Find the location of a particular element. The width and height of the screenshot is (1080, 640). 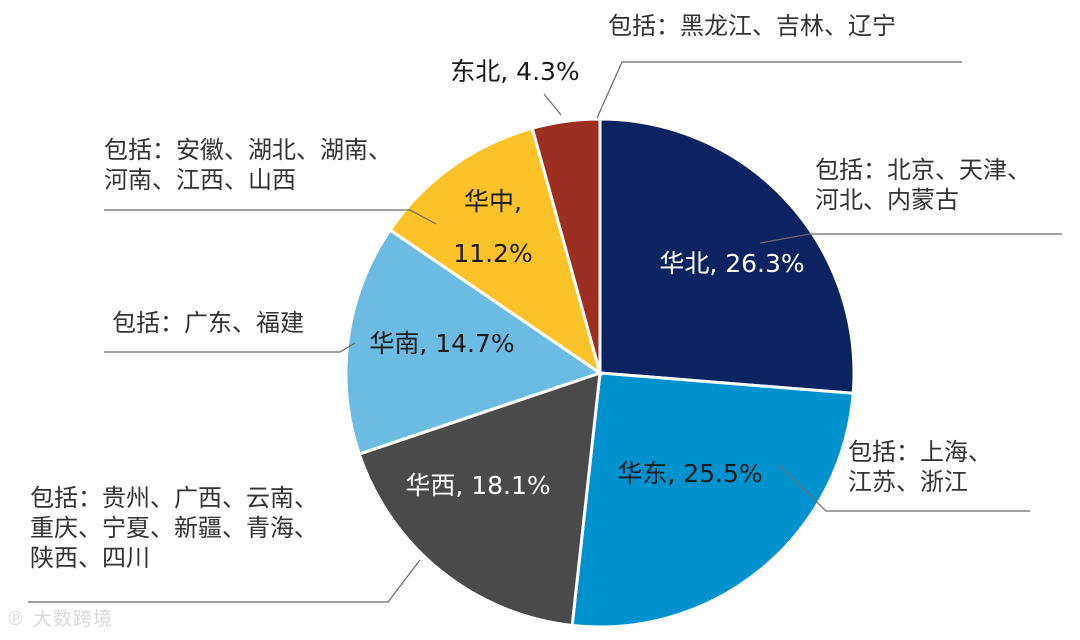

pie-slice-huabei is located at coordinates (727, 256).